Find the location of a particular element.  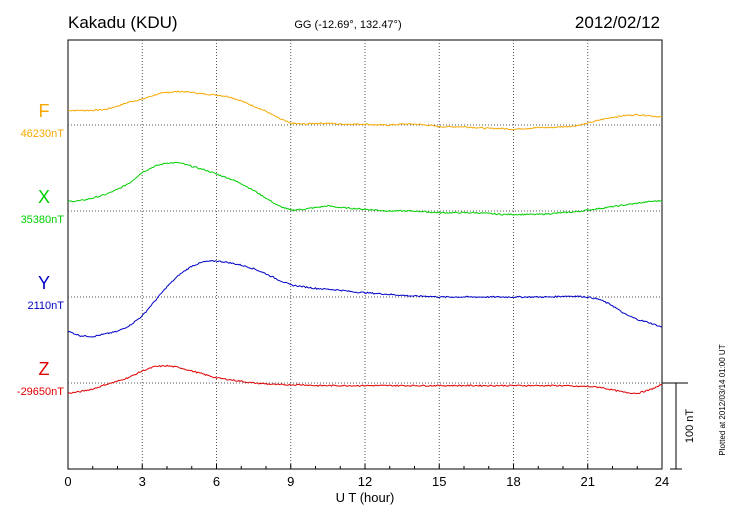

x-tick-label: 6 is located at coordinates (216, 481).